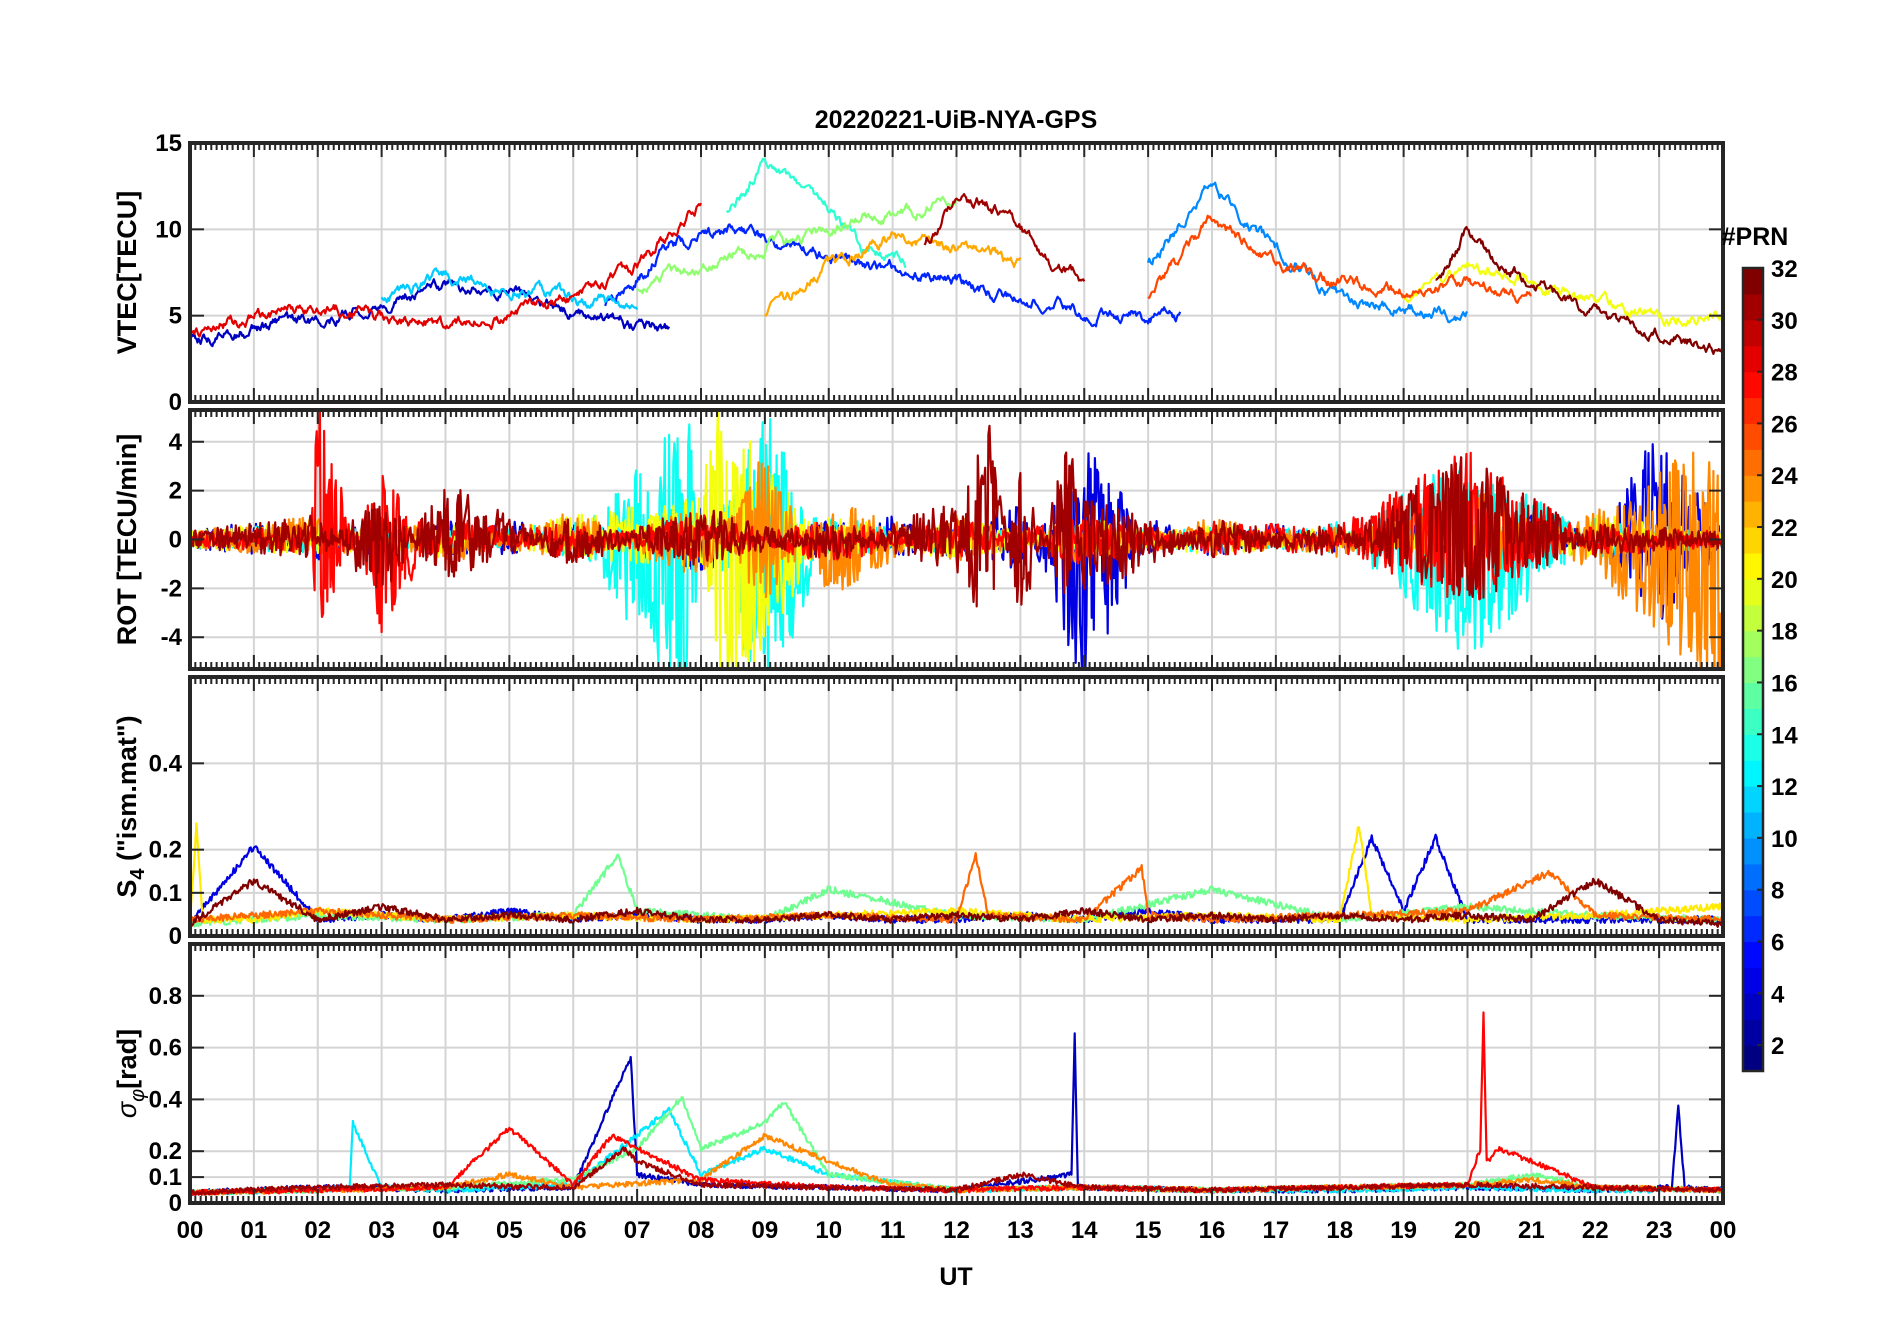 This screenshot has height=1330, width=1902. I want to click on x-tick-label: 13, so click(1020, 1230).